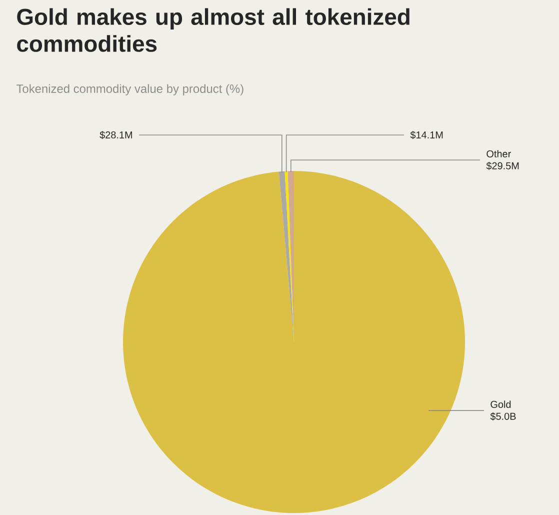 Image resolution: width=559 pixels, height=515 pixels. I want to click on data-label: $14.1M, so click(426, 135).